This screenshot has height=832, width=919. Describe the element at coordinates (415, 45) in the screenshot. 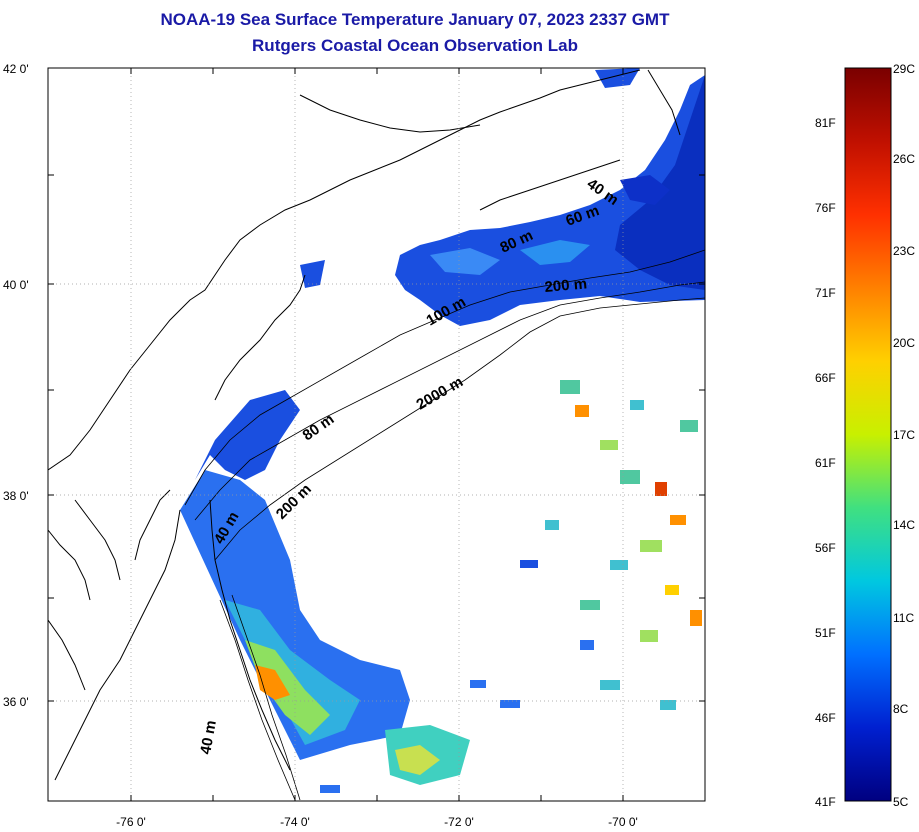

I see `map-subtitle: Rutgers Coastal Ocean Observation Lab` at that location.